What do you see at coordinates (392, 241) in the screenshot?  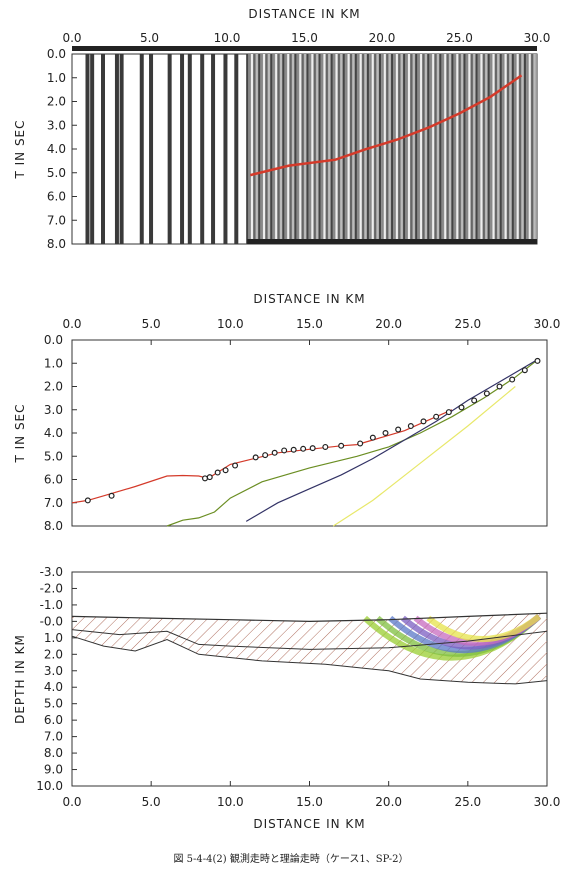 I see `trace-bottom-band` at bounding box center [392, 241].